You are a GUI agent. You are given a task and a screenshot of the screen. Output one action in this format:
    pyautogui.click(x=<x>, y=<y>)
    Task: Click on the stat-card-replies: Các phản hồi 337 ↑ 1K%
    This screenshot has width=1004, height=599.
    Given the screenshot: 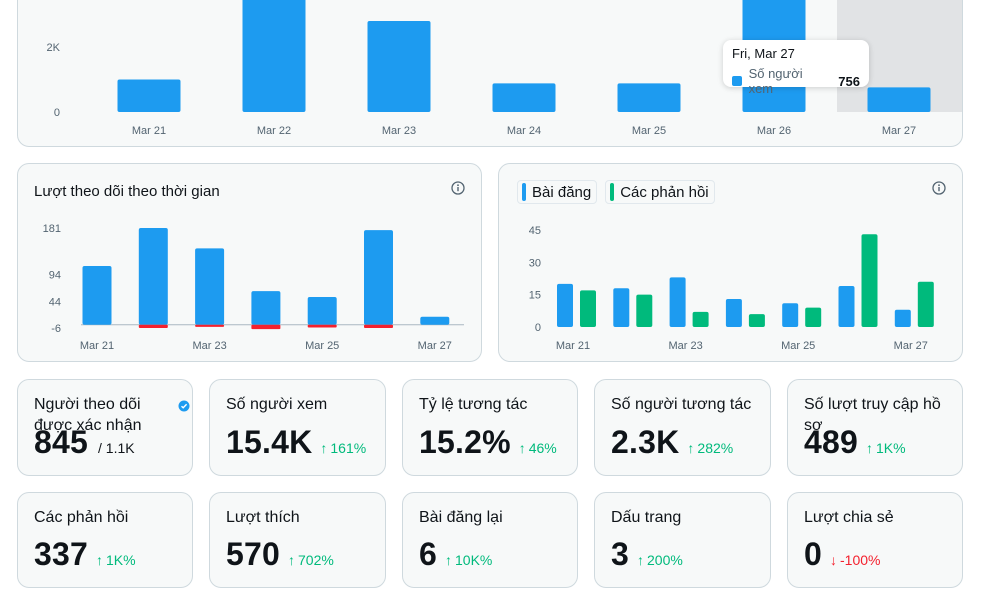 What is the action you would take?
    pyautogui.click(x=105, y=540)
    